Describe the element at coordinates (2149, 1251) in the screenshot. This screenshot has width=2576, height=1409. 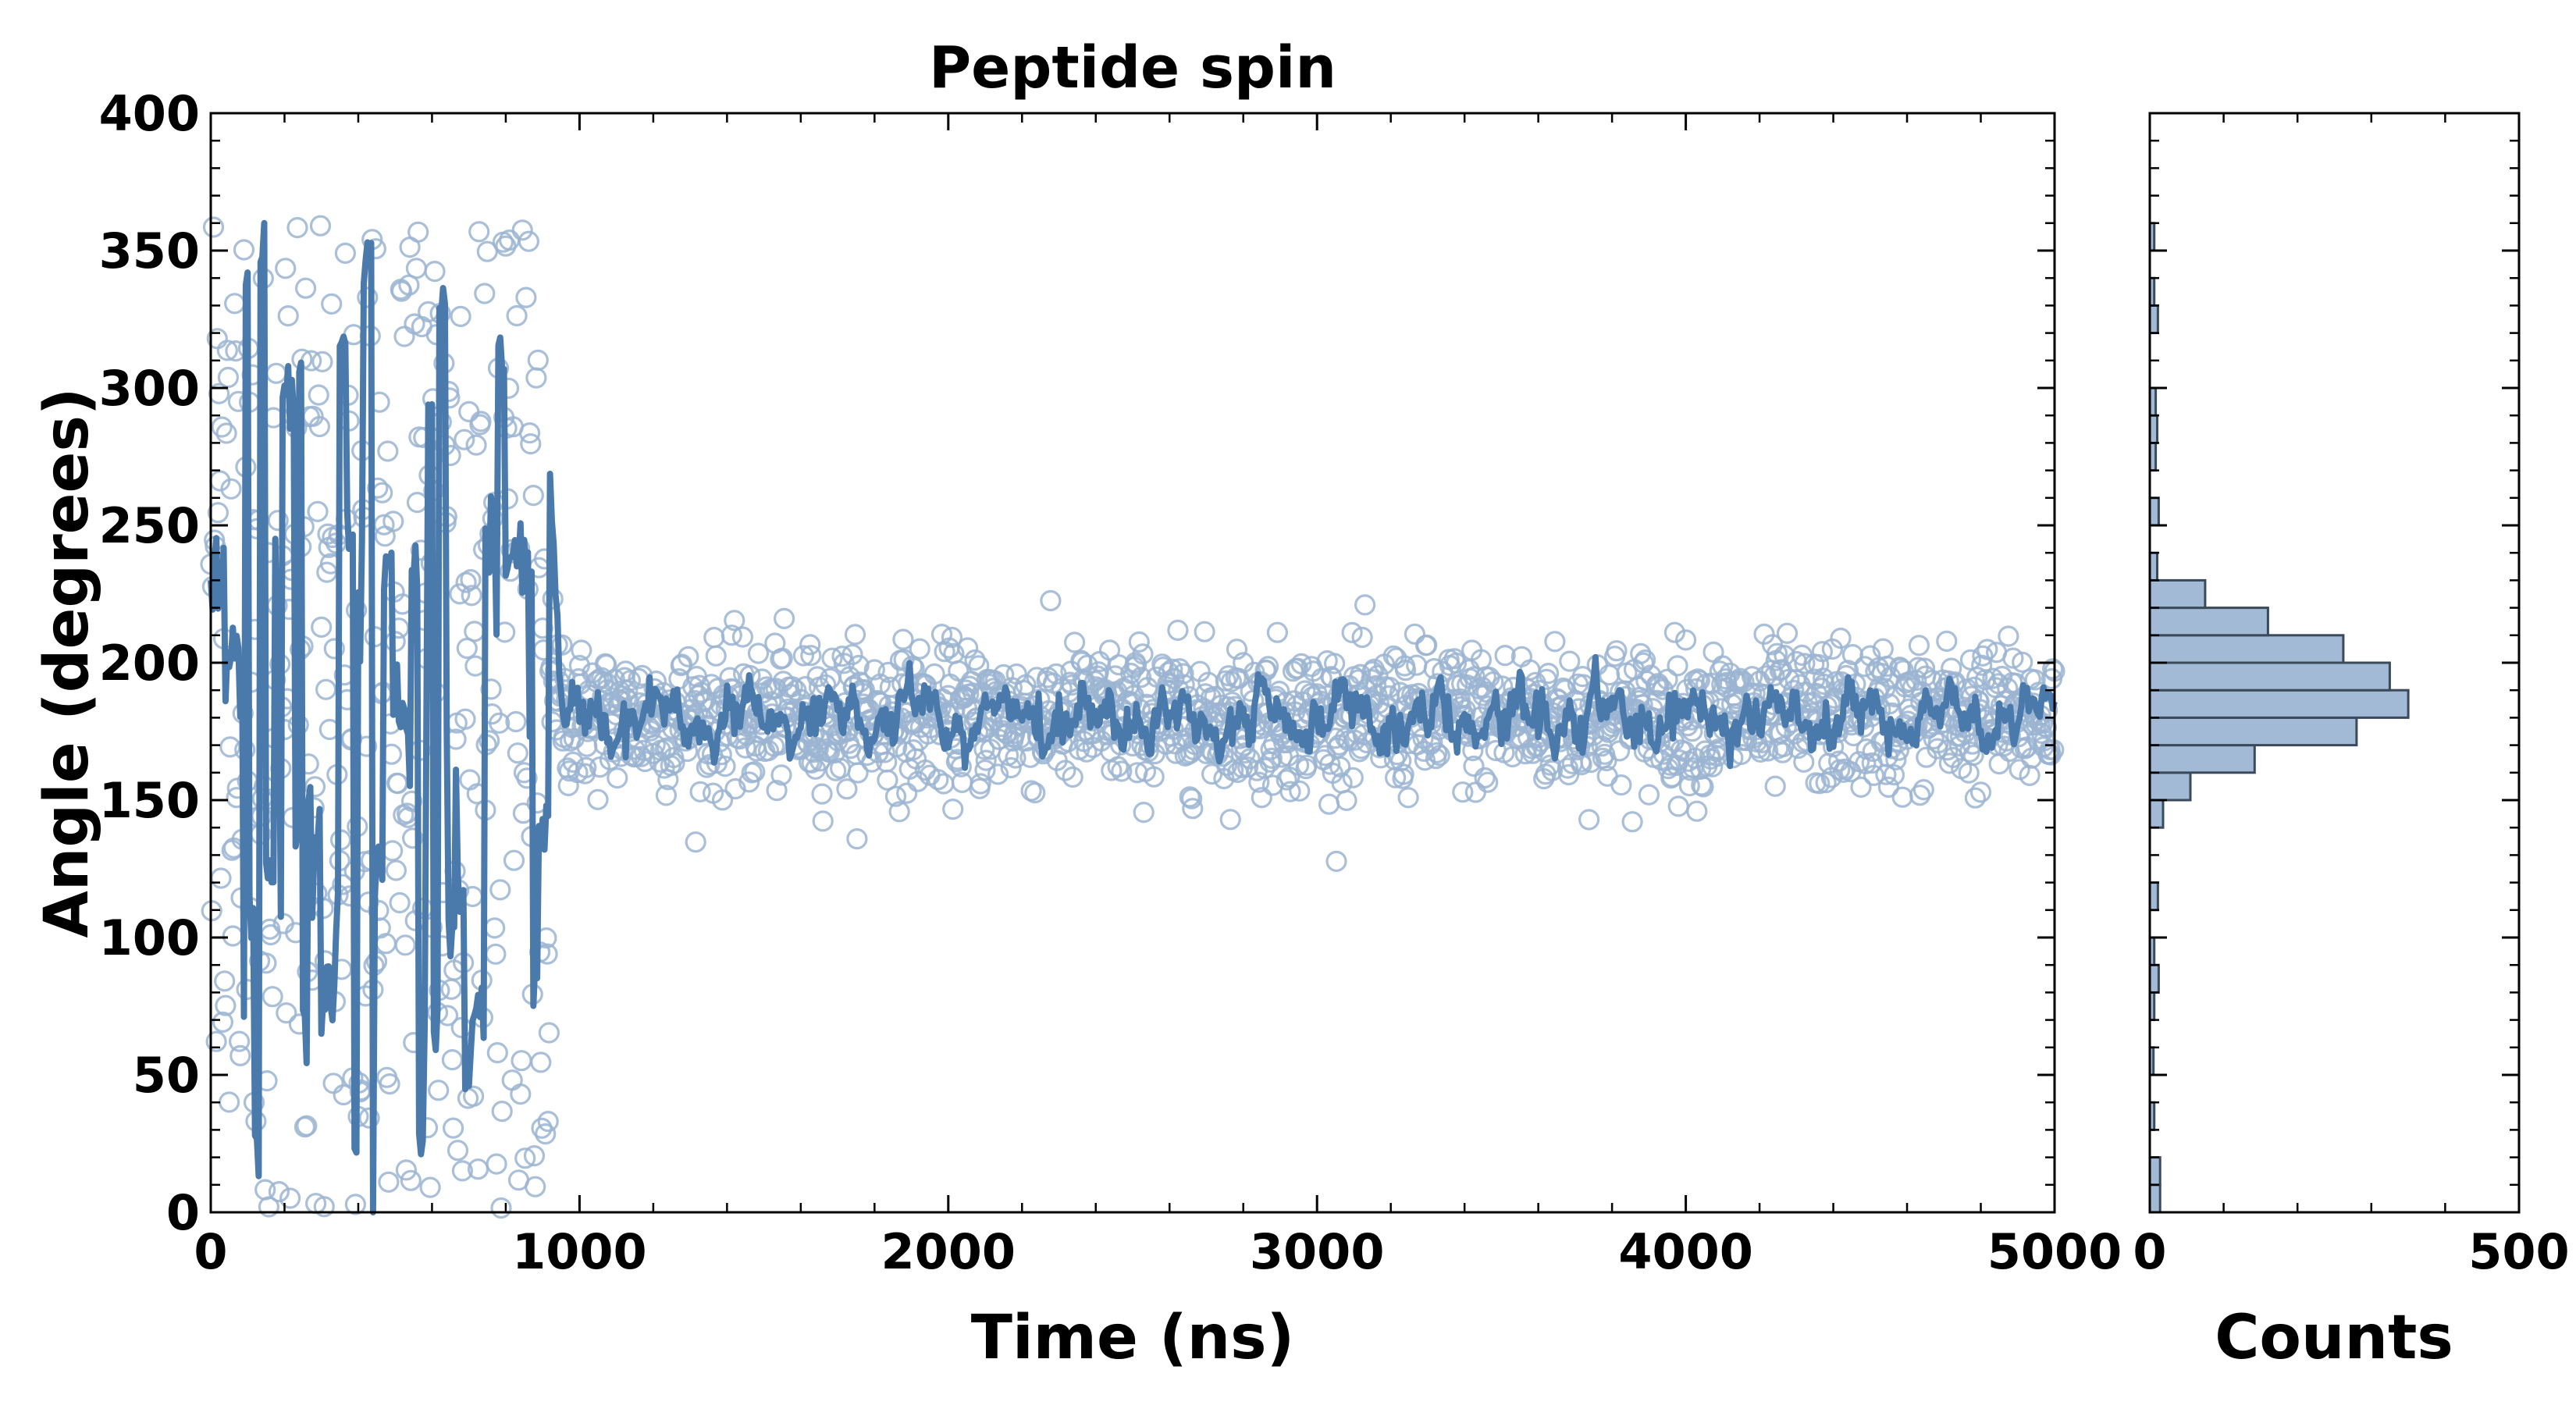
I see `hist-x-tick-label: 0` at that location.